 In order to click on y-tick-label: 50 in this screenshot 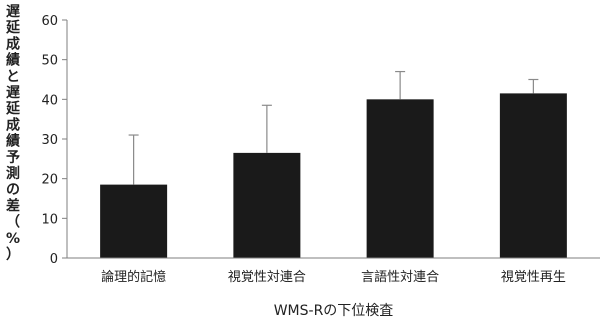, I will do `click(49, 61)`.